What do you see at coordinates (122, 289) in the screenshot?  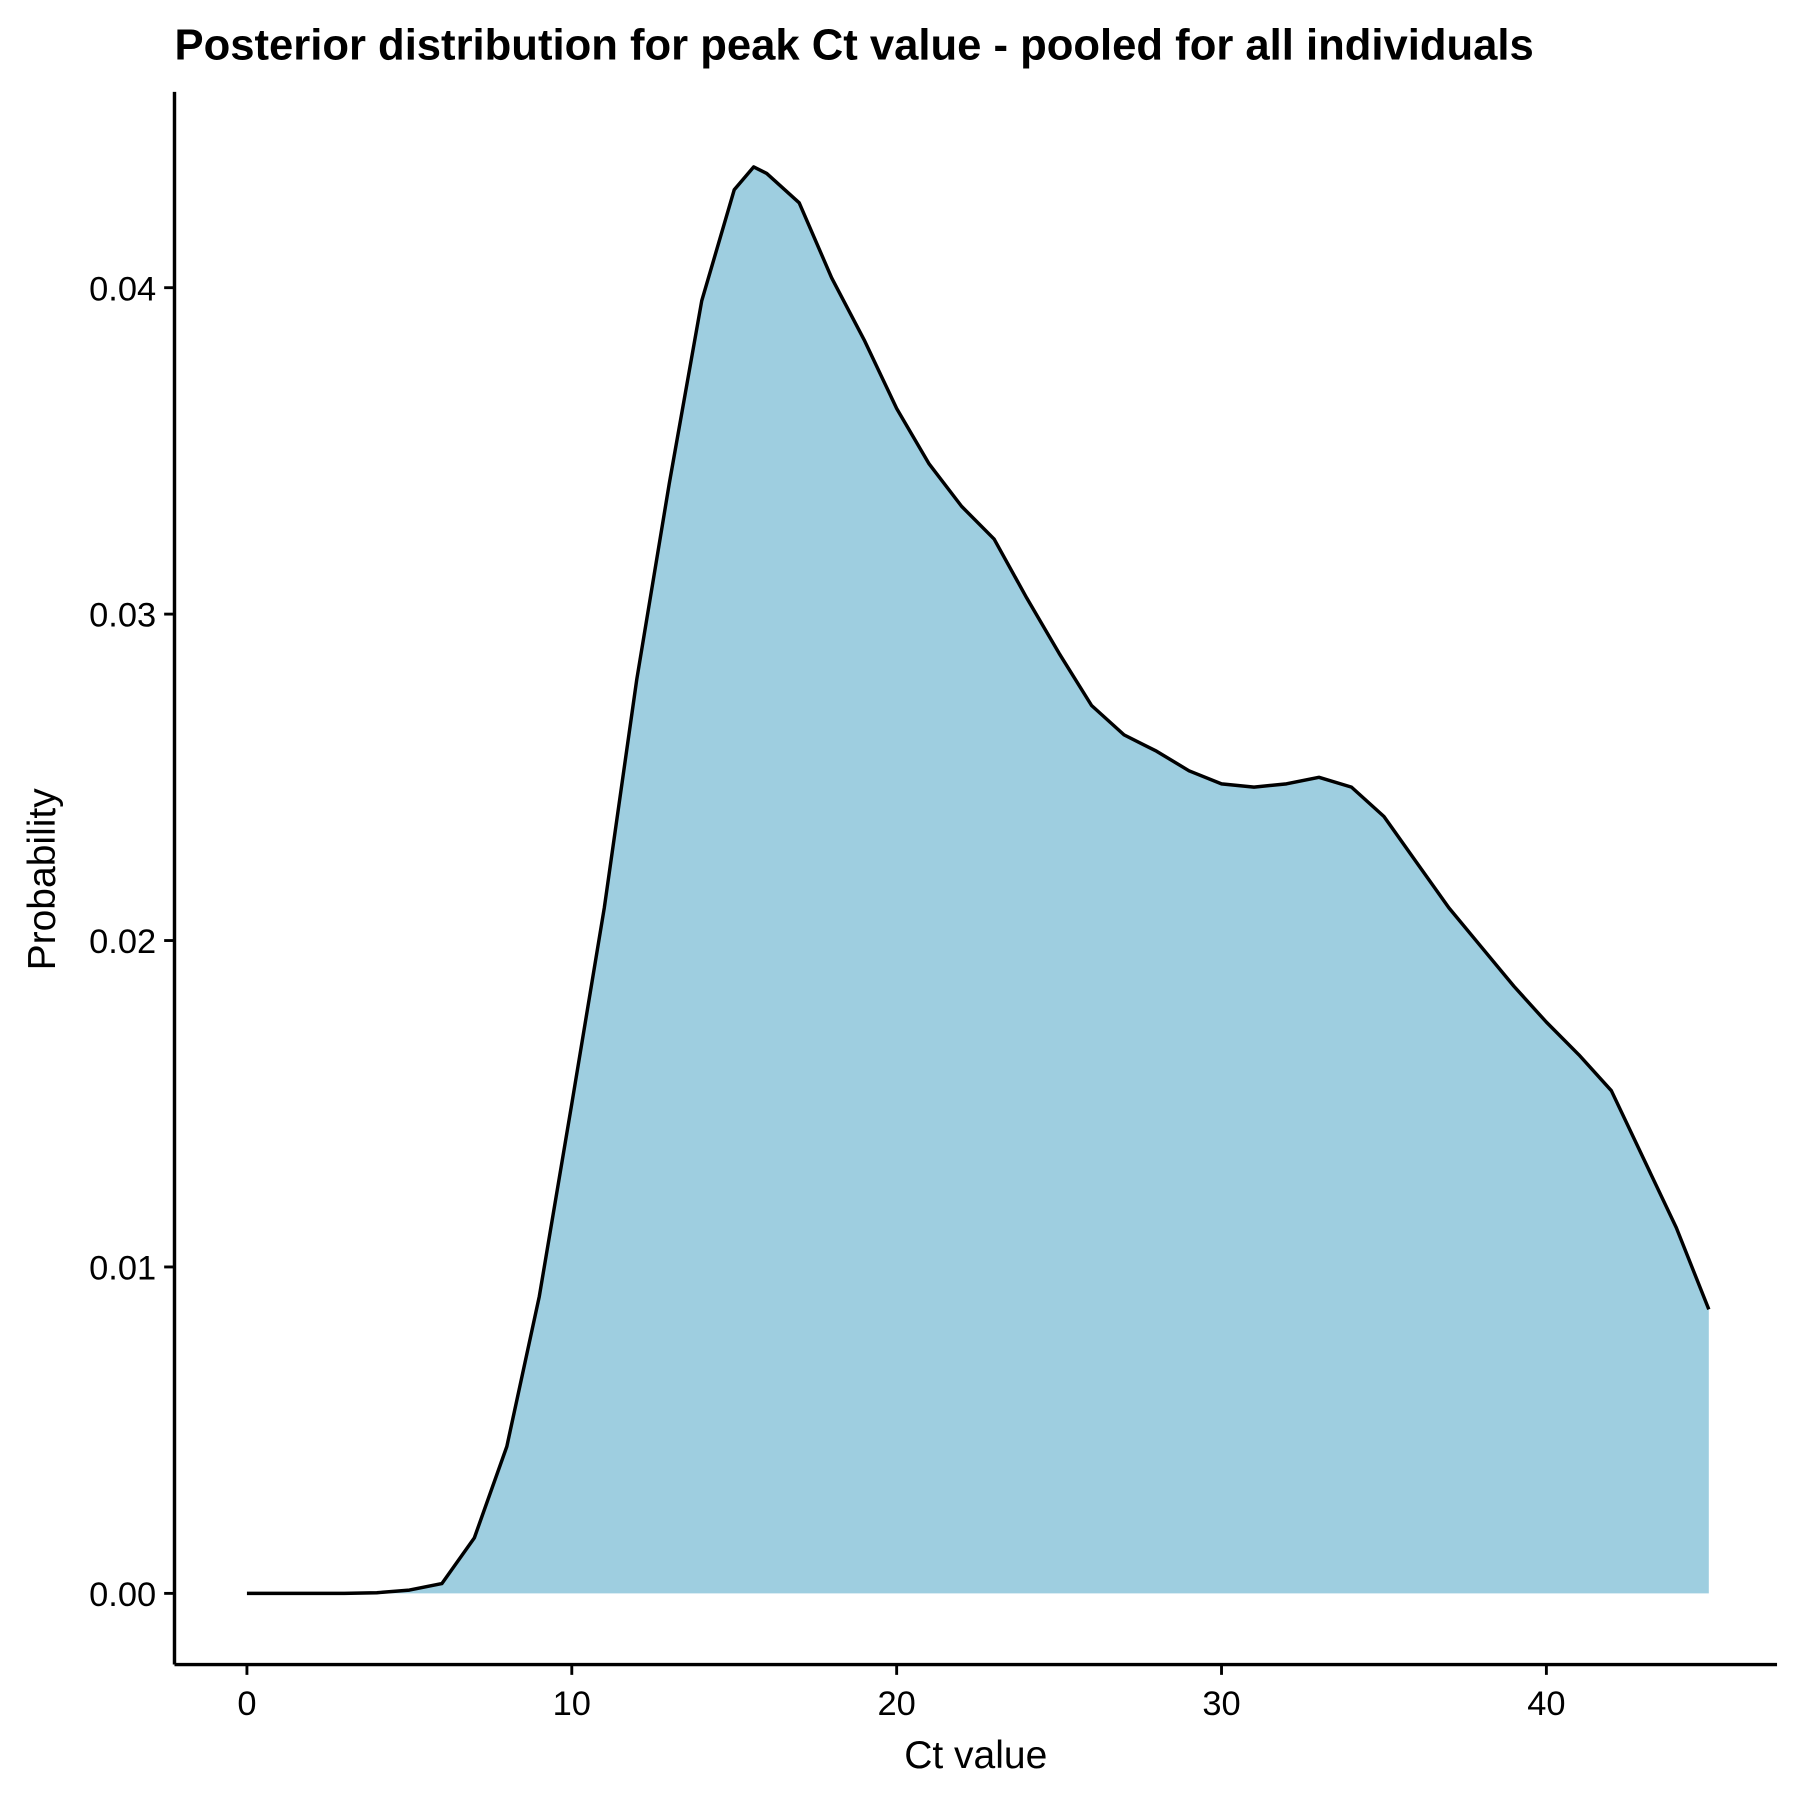 I see `y-tick-label: 0.04` at bounding box center [122, 289].